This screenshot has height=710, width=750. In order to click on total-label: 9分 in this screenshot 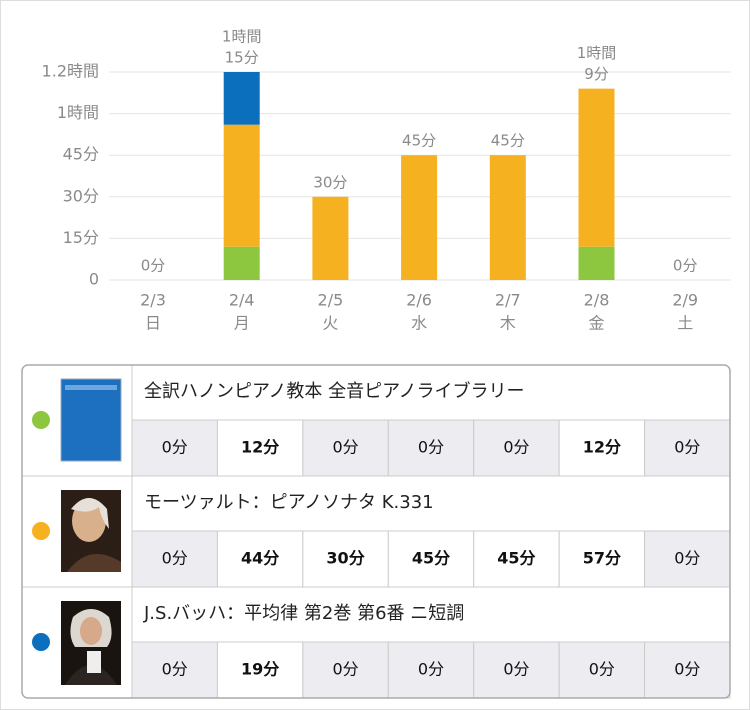, I will do `click(596, 74)`.